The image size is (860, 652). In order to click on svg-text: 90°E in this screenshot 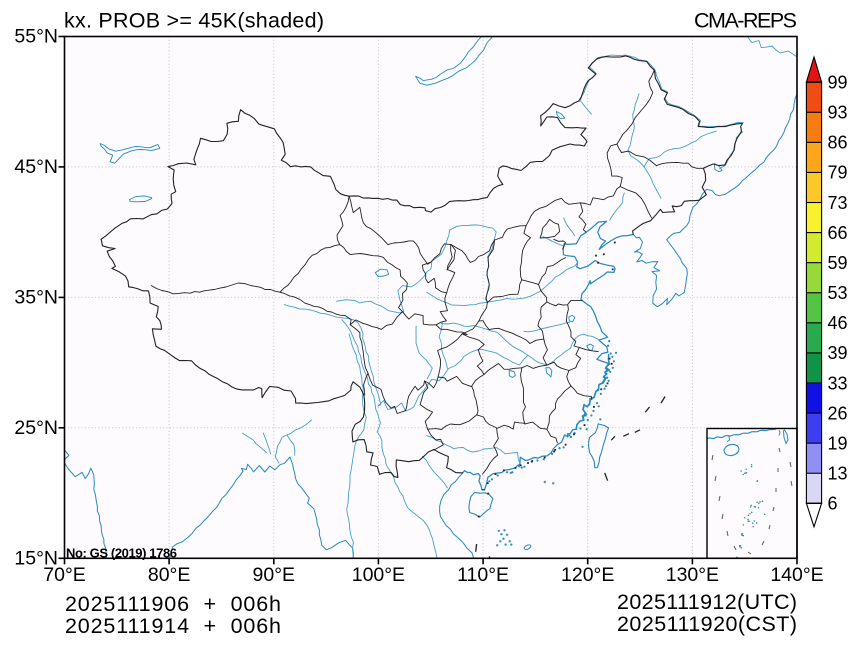, I will do `click(274, 575)`.